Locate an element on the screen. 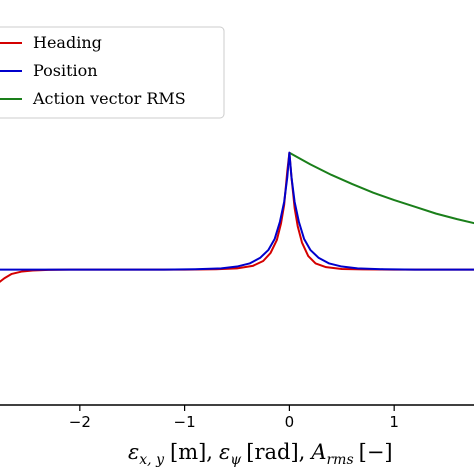  x-label-sub-1: x, y is located at coordinates (152, 460).